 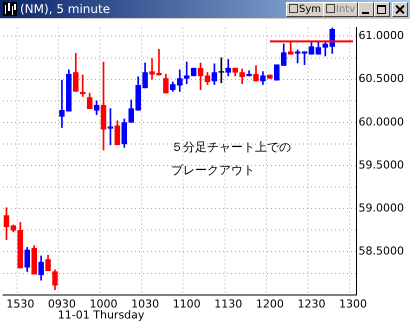 I want to click on x-tick-label: 1130, so click(x=228, y=303).